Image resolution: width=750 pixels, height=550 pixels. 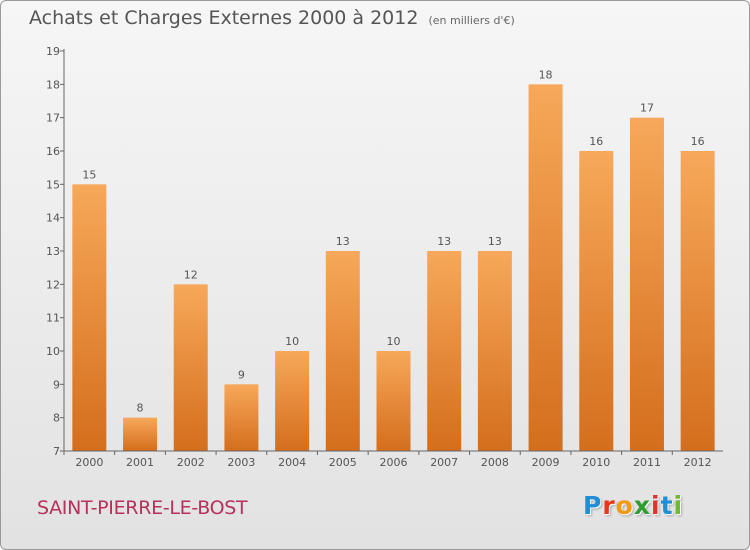 I want to click on y-tick-label-8: 8, so click(x=56, y=418).